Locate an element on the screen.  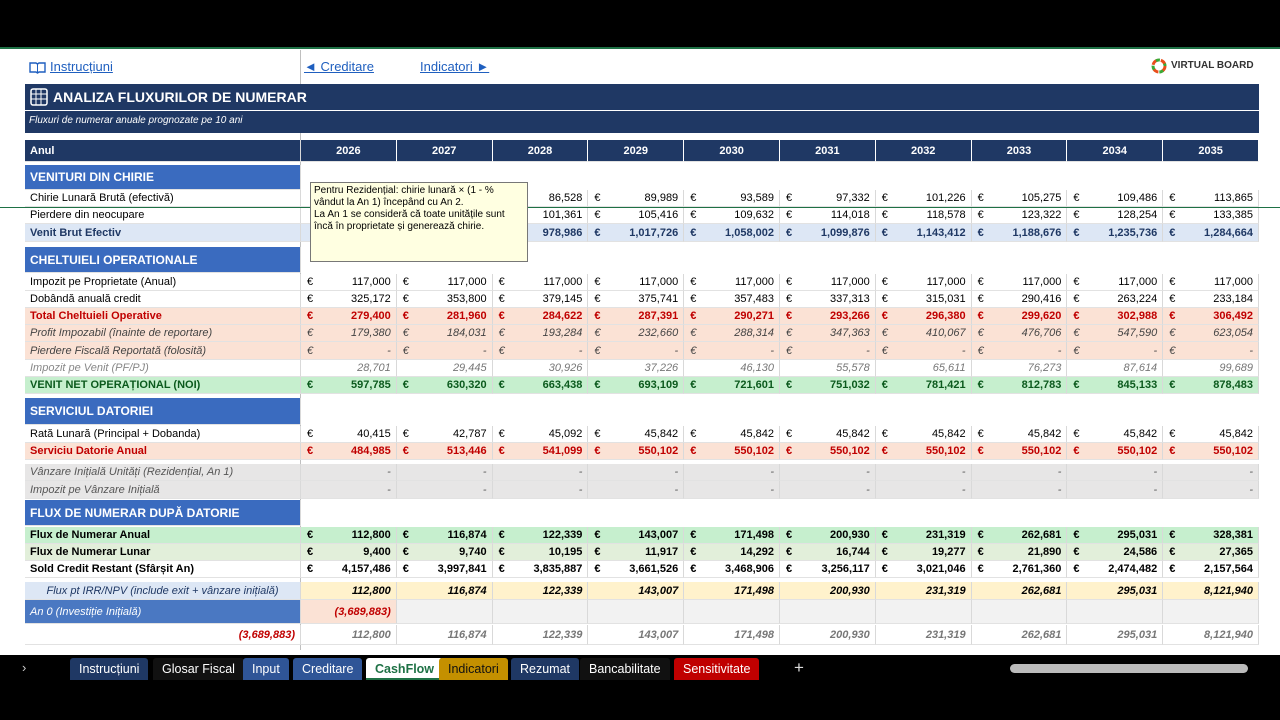
value-cell: €284,622 is located at coordinates (540, 316).